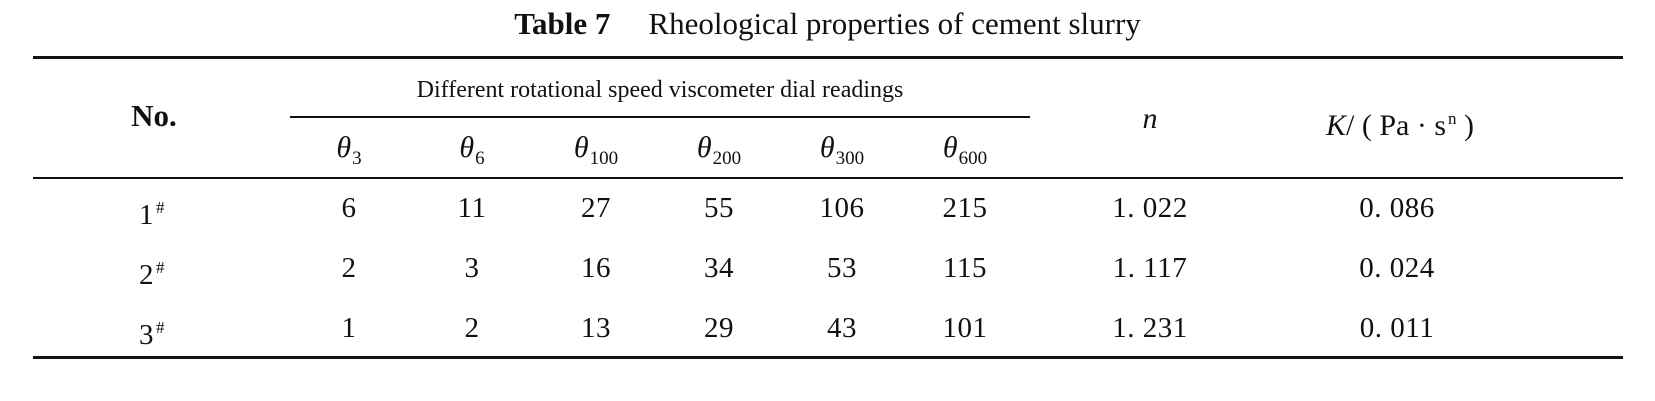 This screenshot has width=1655, height=401. Describe the element at coordinates (973, 158) in the screenshot. I see `theta-subscript: 600` at that location.